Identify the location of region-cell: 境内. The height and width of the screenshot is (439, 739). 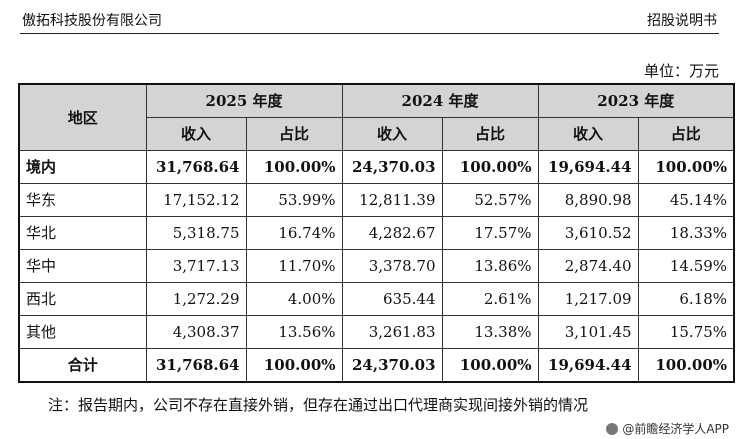
(82, 167).